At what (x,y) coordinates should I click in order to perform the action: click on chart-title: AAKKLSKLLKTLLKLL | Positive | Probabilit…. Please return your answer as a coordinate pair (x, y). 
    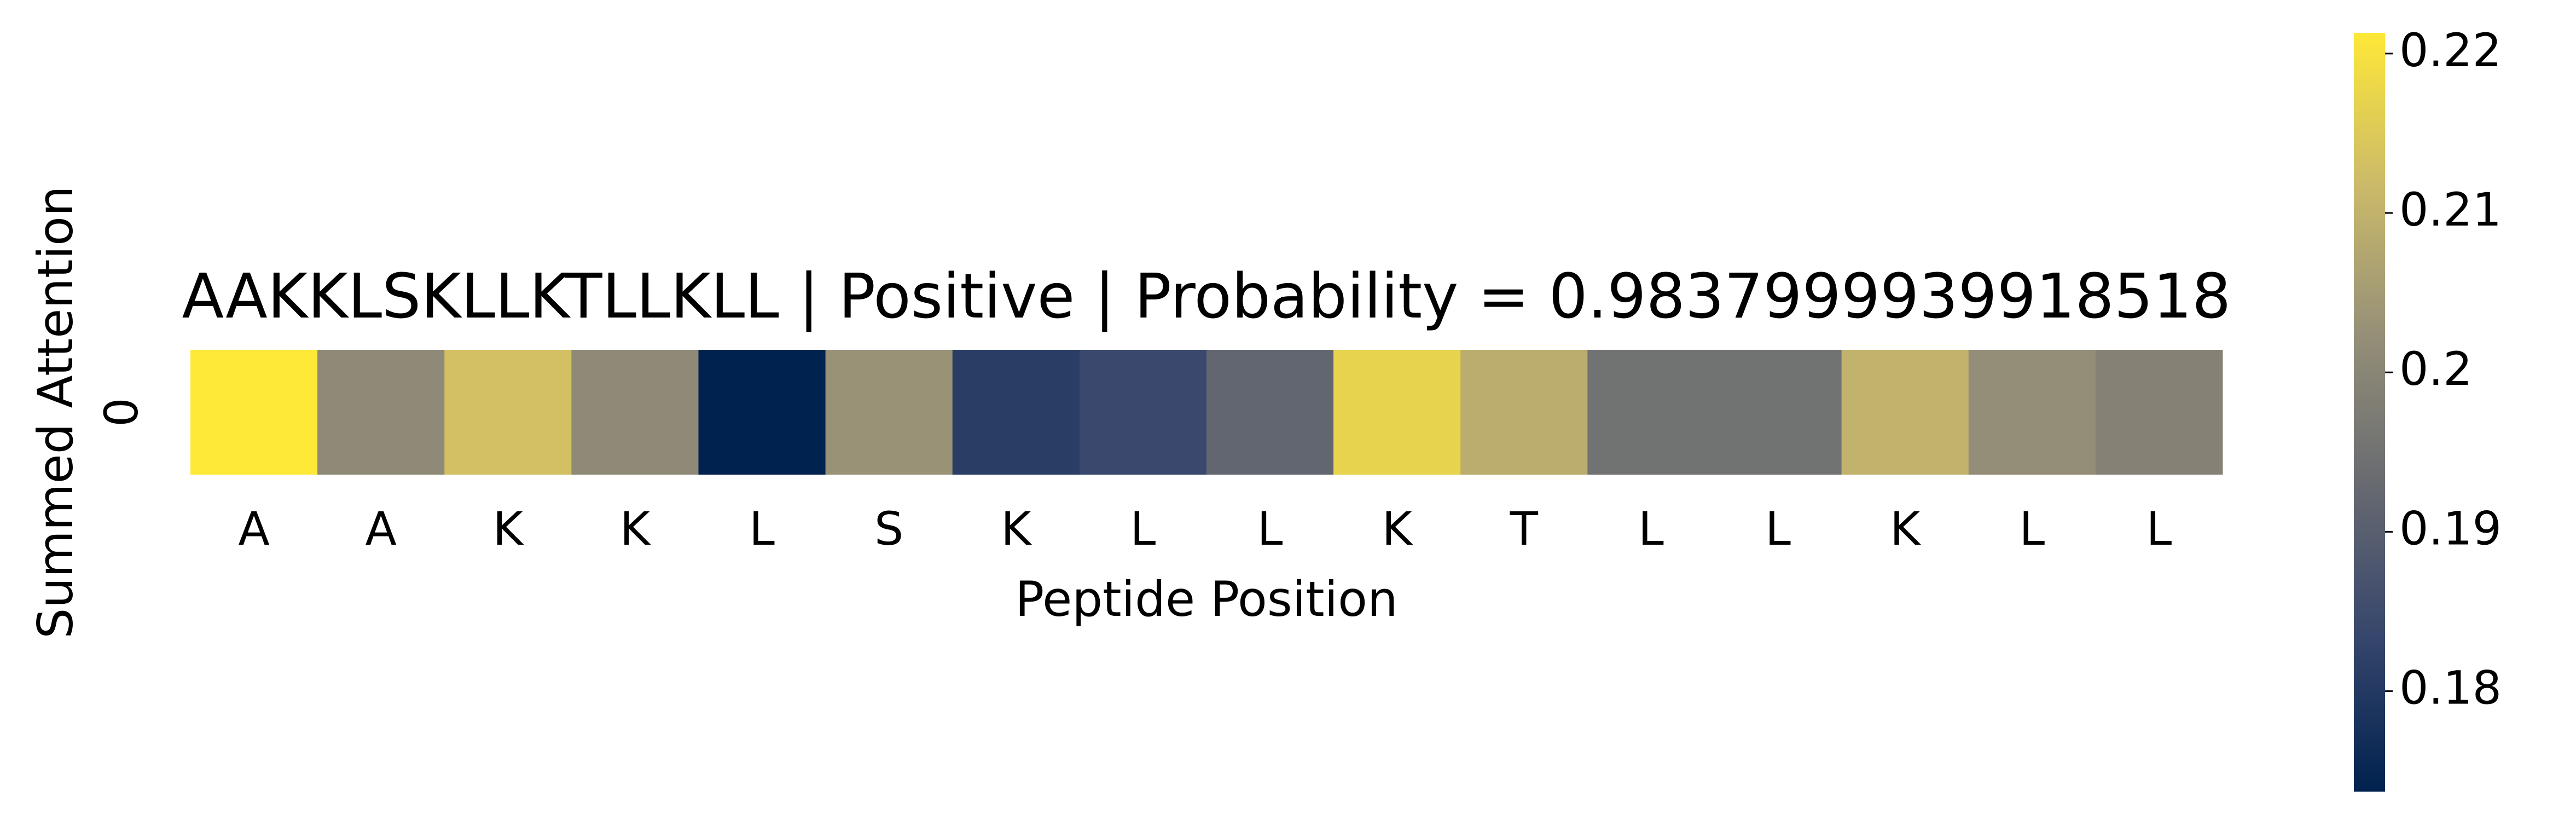
    Looking at the image, I should click on (1206, 296).